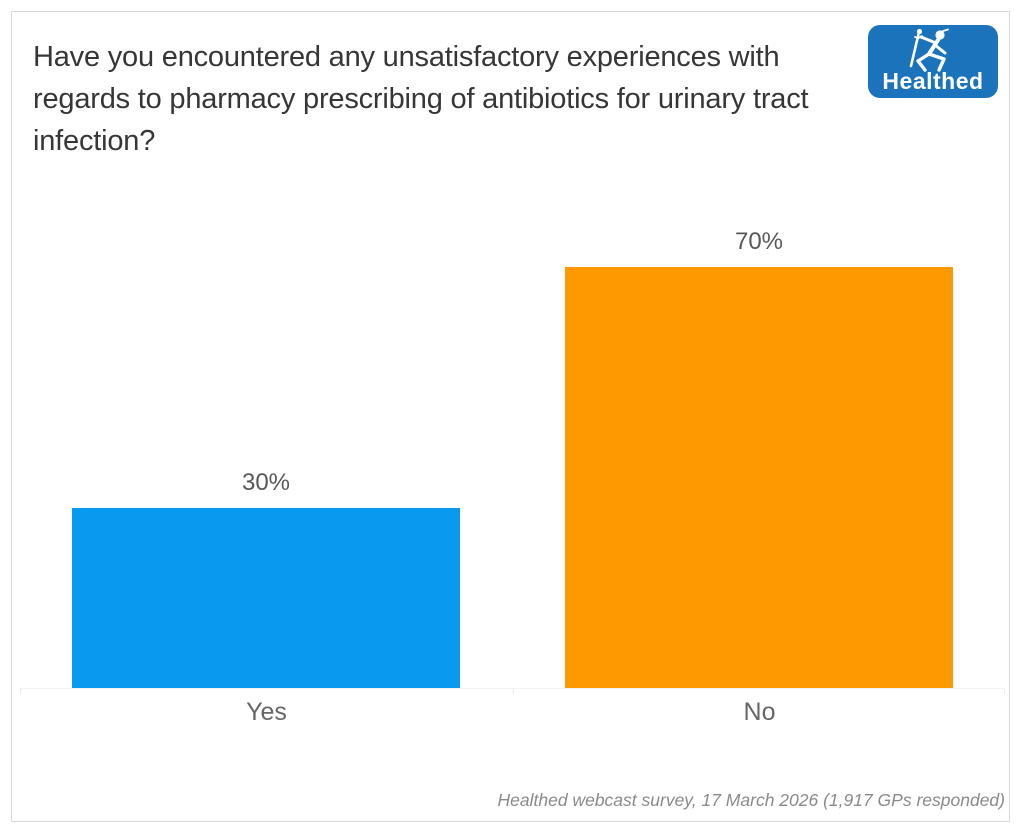 The width and height of the screenshot is (1024, 834). Describe the element at coordinates (759, 241) in the screenshot. I see `bar-value-label-no: 70%` at that location.